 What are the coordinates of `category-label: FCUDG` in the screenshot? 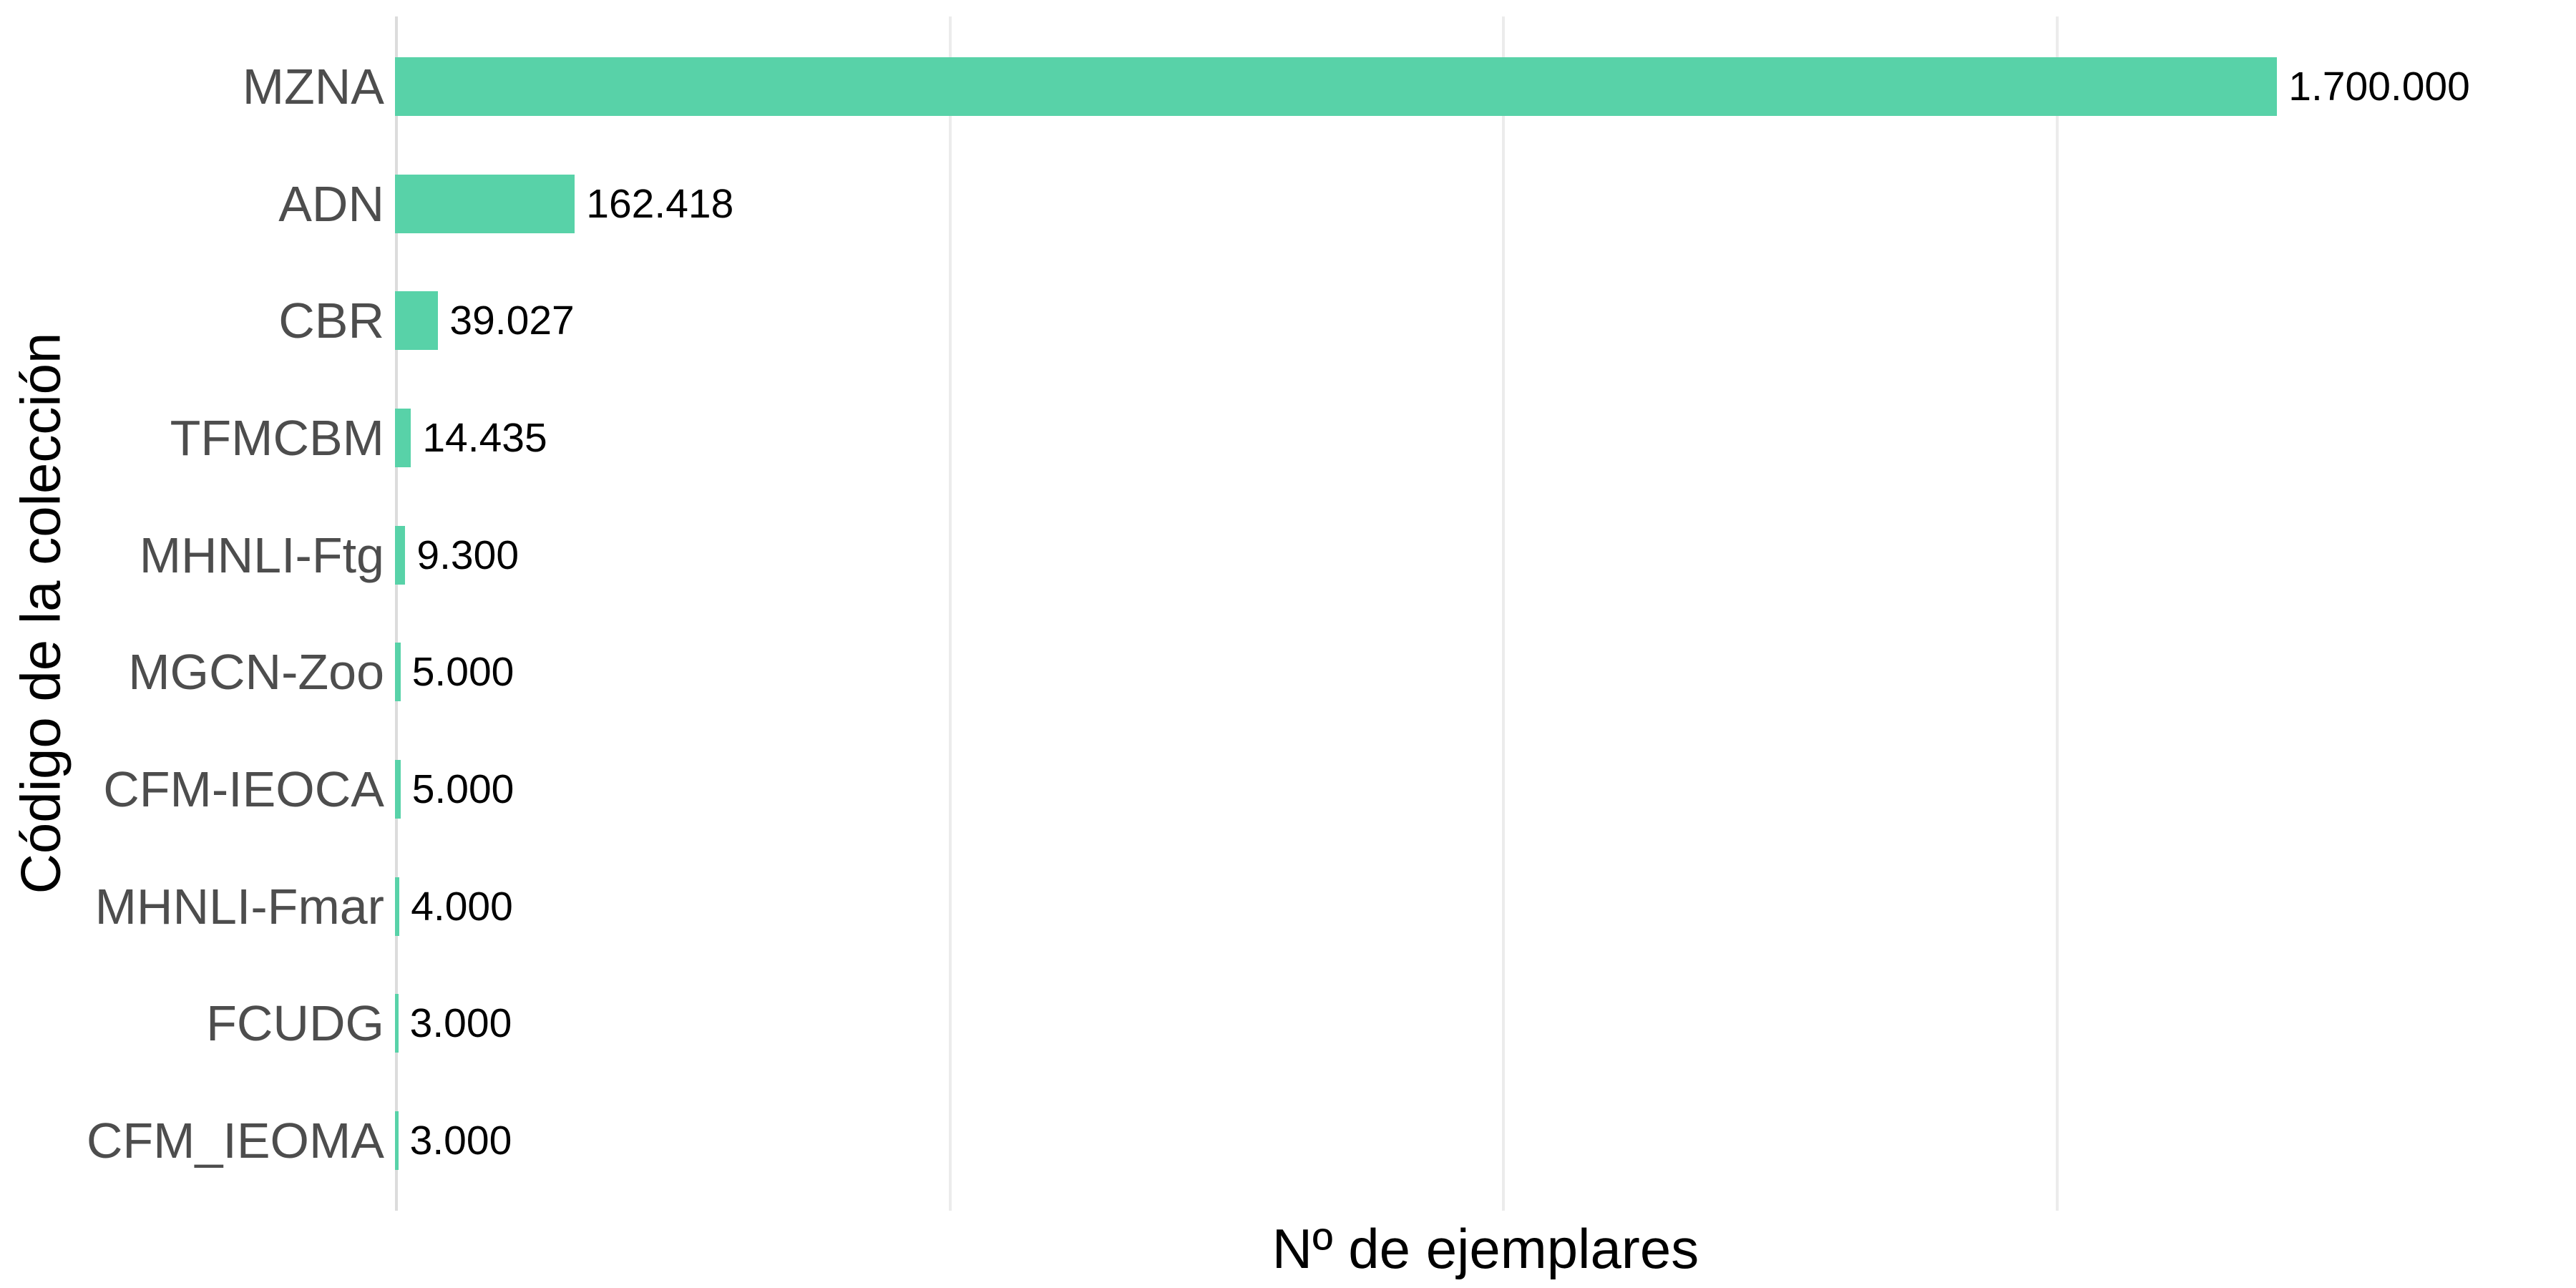 It's located at (295, 1023).